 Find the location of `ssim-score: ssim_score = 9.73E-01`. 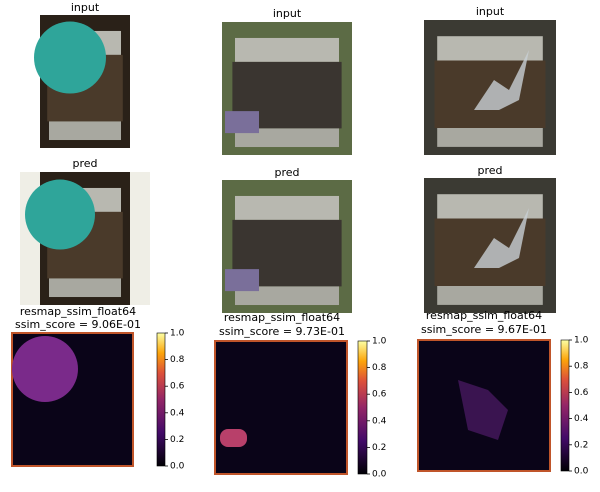

ssim-score: ssim_score = 9.73E-01 is located at coordinates (282, 331).